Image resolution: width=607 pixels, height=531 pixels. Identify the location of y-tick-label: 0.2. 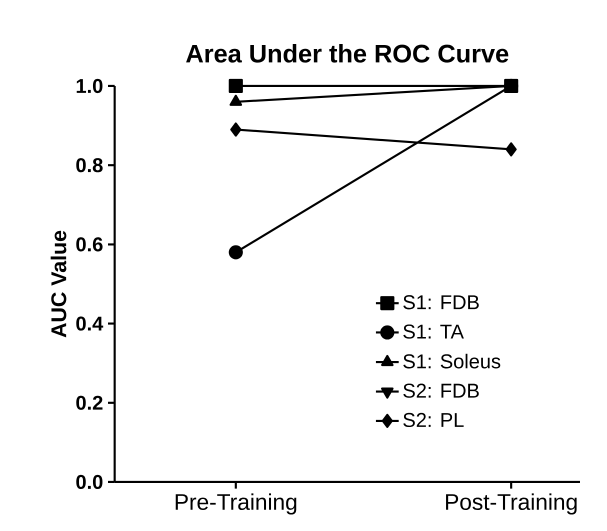
(89, 403).